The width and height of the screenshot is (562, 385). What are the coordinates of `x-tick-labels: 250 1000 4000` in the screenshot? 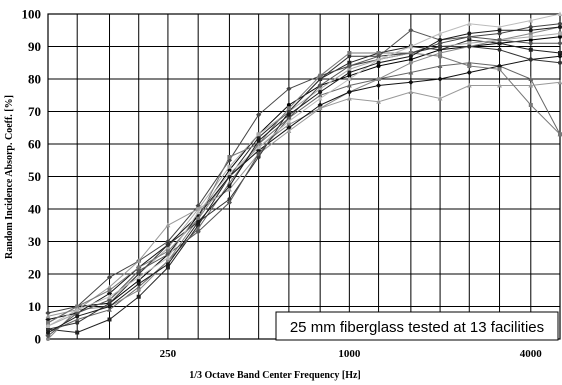 It's located at (351, 354).